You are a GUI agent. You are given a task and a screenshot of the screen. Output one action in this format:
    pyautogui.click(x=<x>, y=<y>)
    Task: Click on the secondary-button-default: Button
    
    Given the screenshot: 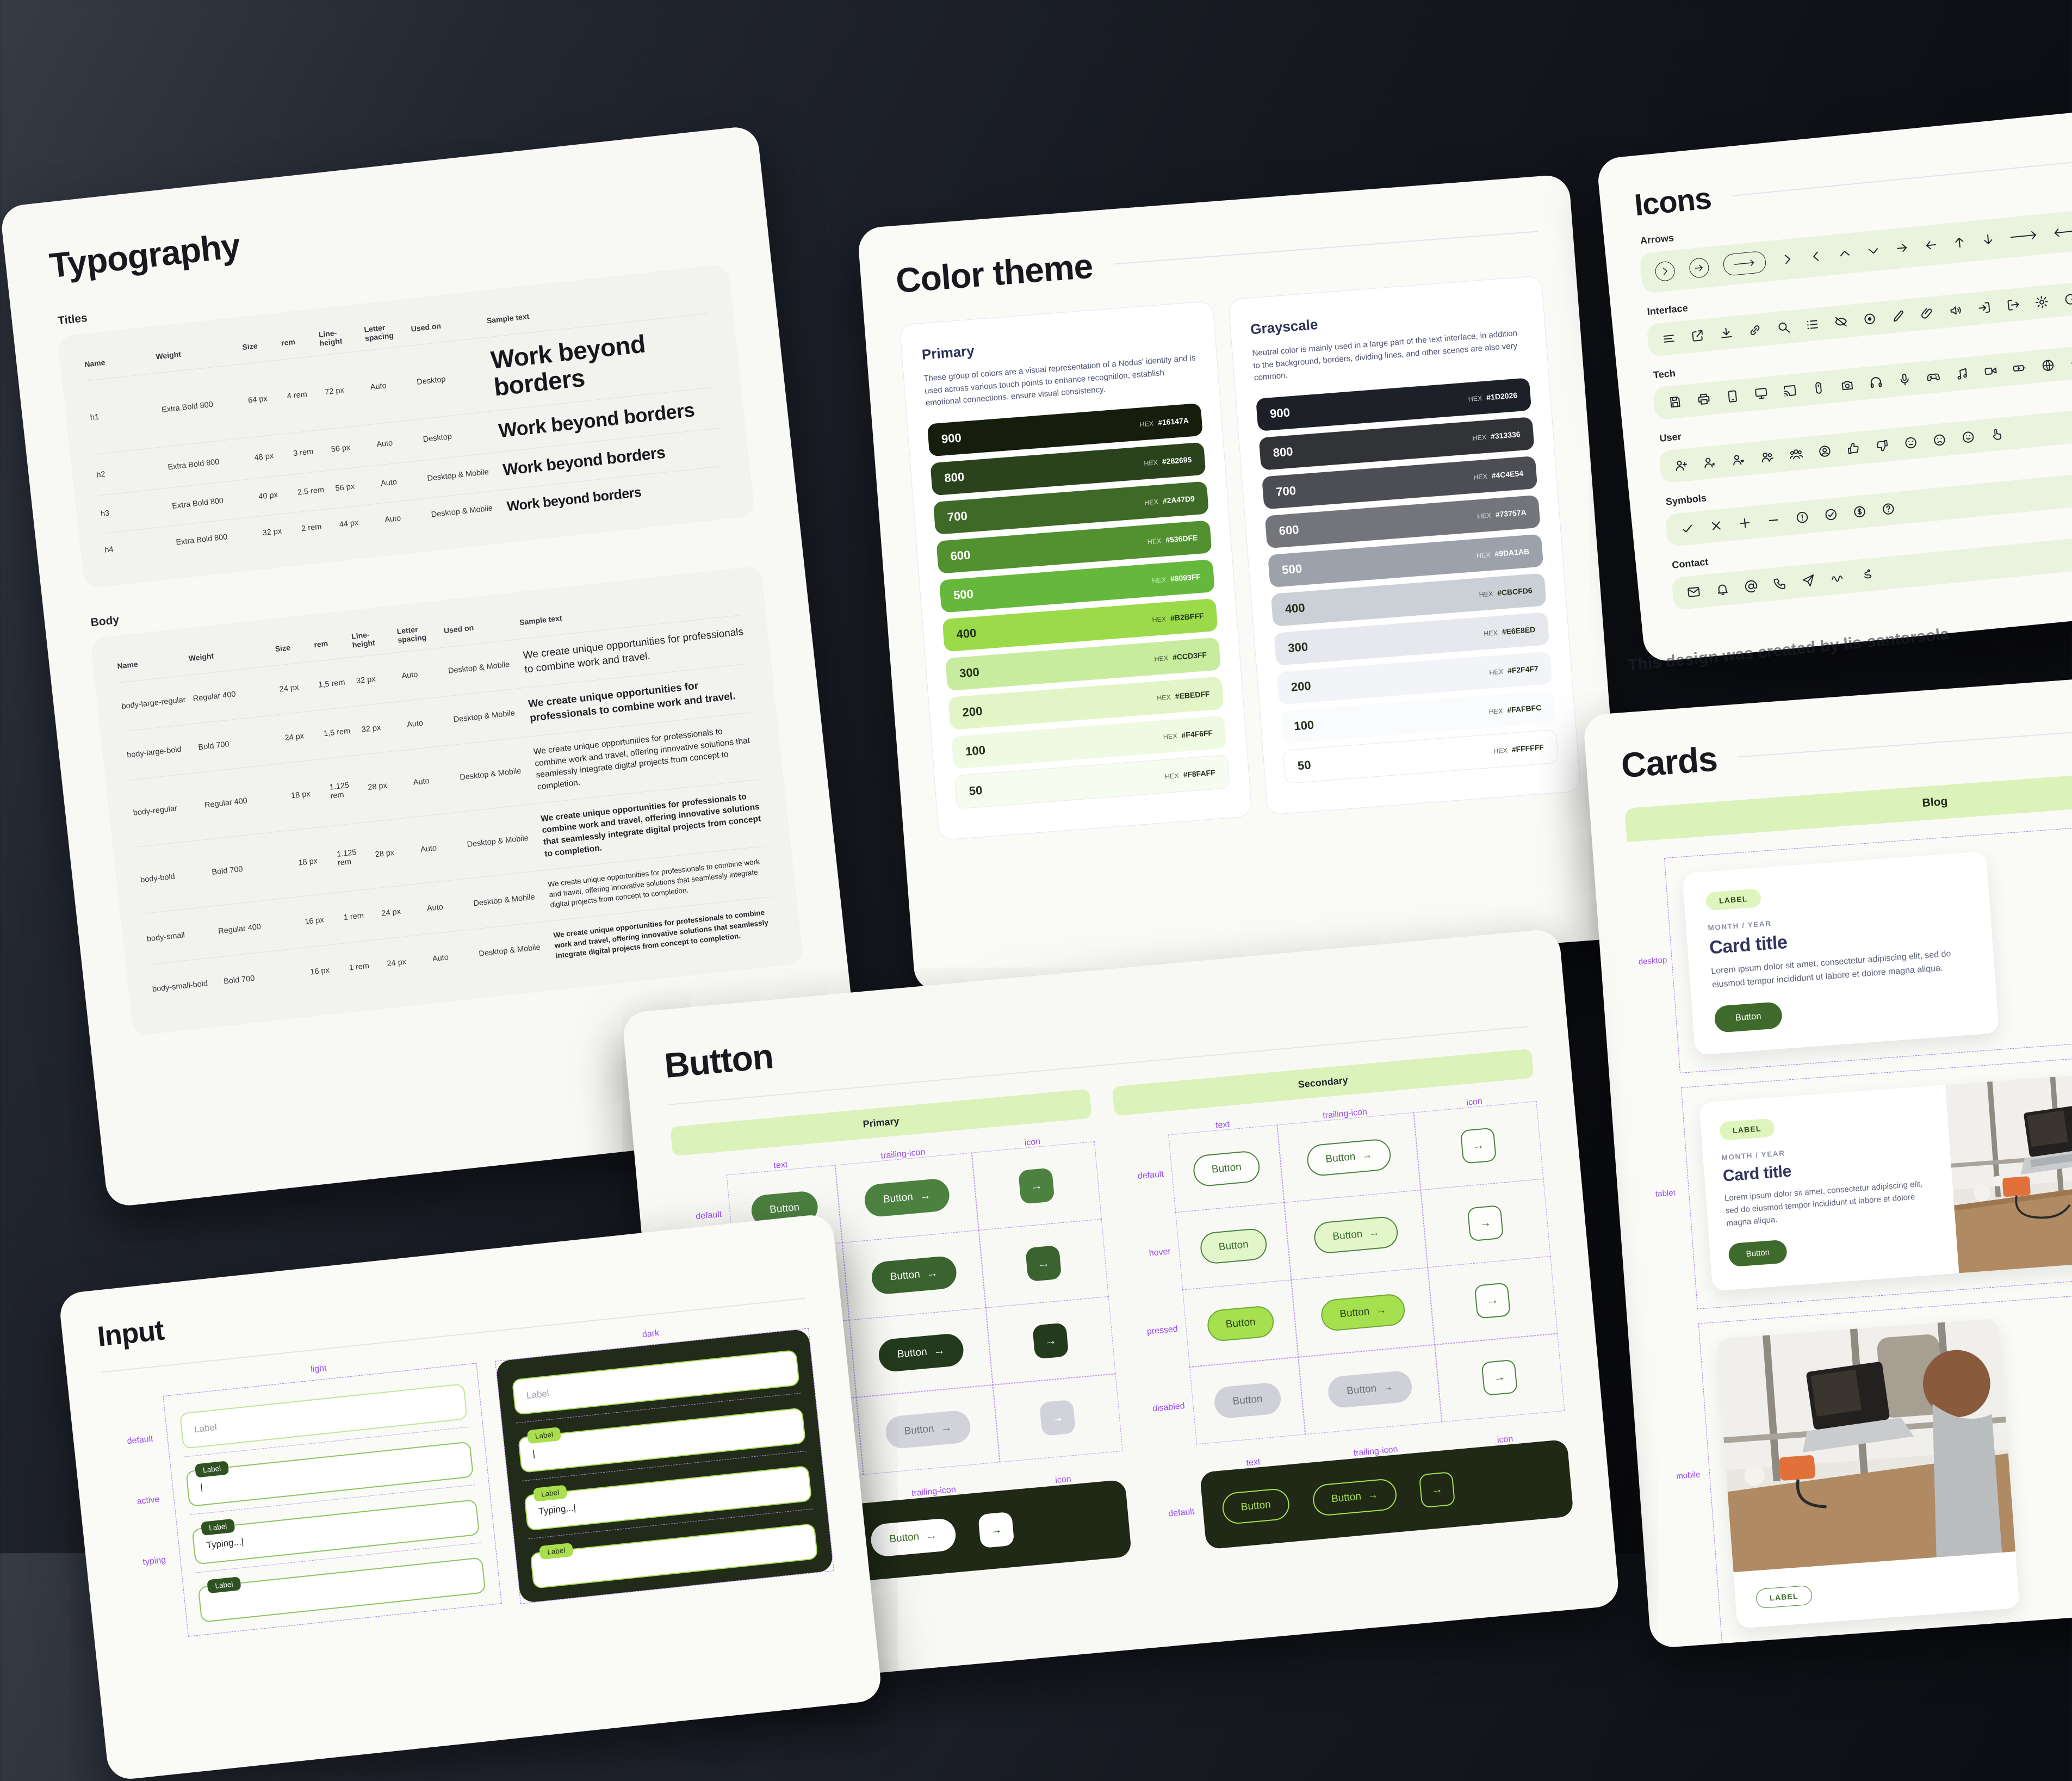 What is the action you would take?
    pyautogui.click(x=1227, y=1169)
    